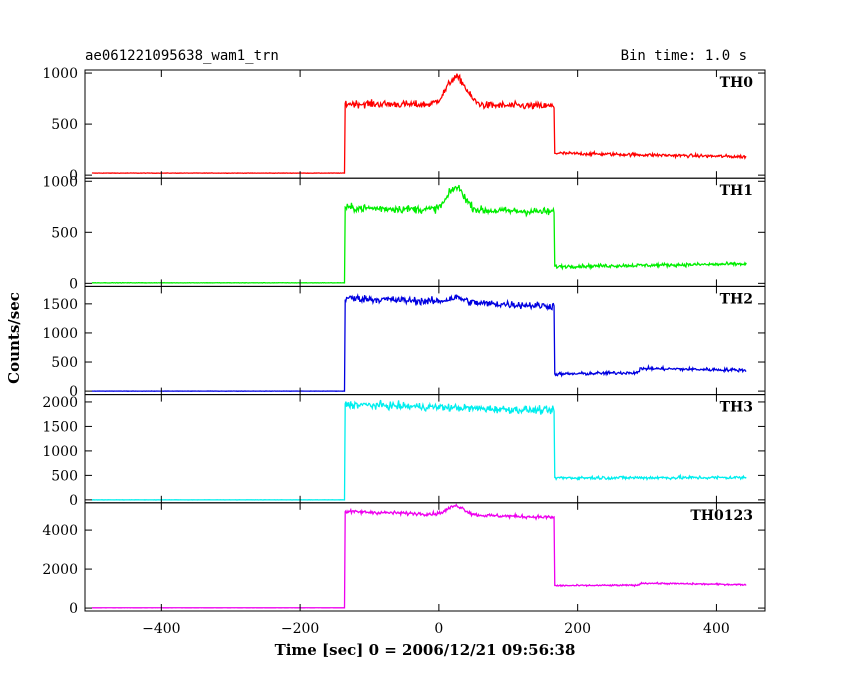 This screenshot has height=680, width=850. What do you see at coordinates (60, 531) in the screenshot?
I see `y-tick-label: 4000` at bounding box center [60, 531].